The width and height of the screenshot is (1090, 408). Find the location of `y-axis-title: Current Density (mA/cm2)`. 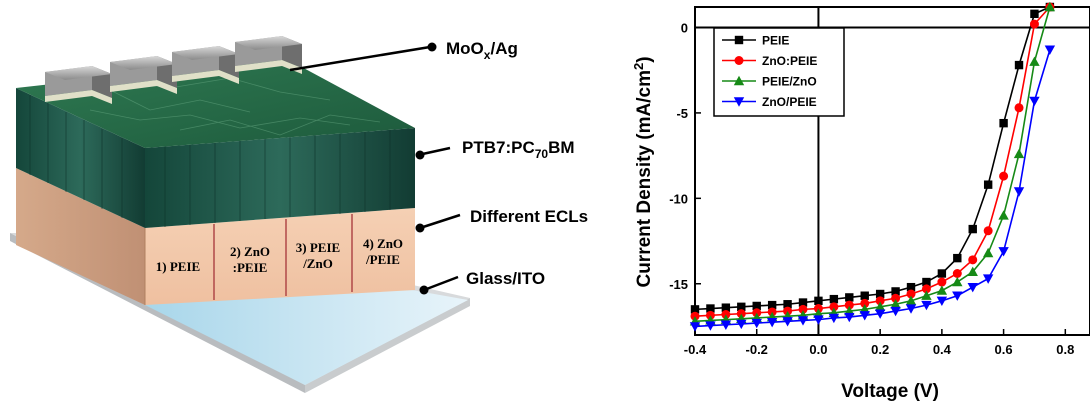

y-axis-title: Current Density (mA/cm2) is located at coordinates (643, 171).